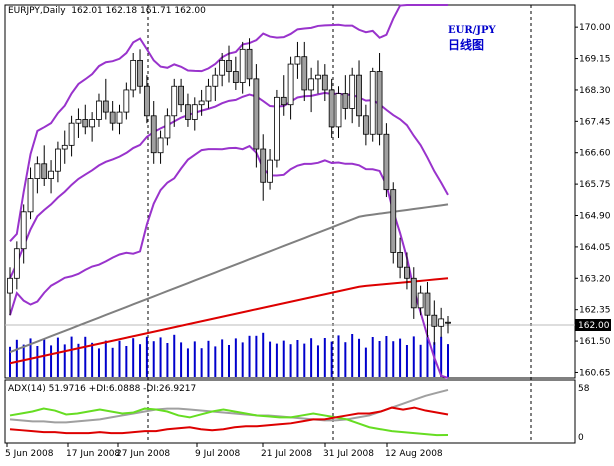 This screenshot has height=466, width=614. What do you see at coordinates (229, 354) in the screenshot?
I see `volume-bars` at bounding box center [229, 354].